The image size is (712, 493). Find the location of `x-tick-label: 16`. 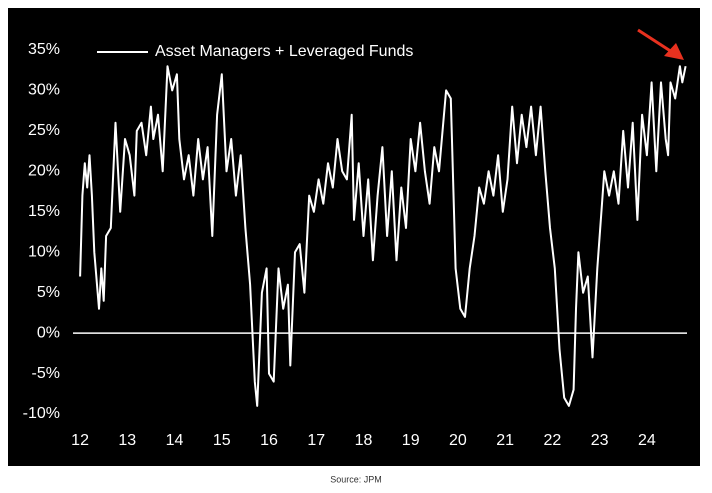

x-tick-label: 16 is located at coordinates (269, 440).